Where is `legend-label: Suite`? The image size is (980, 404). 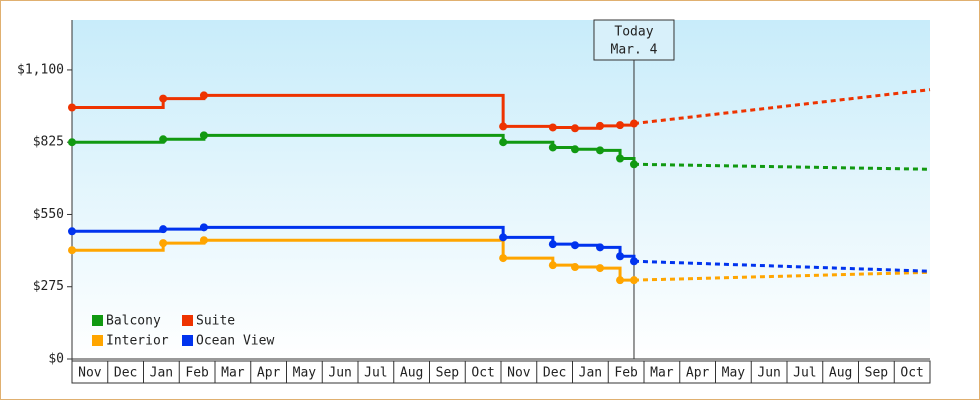
legend-label: Suite is located at coordinates (215, 321).